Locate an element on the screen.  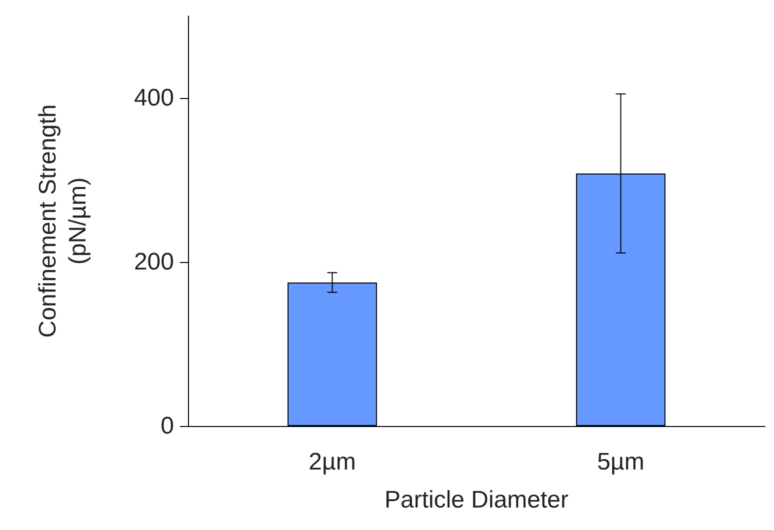
x-axis-title: Particle Diameter is located at coordinates (476, 500).